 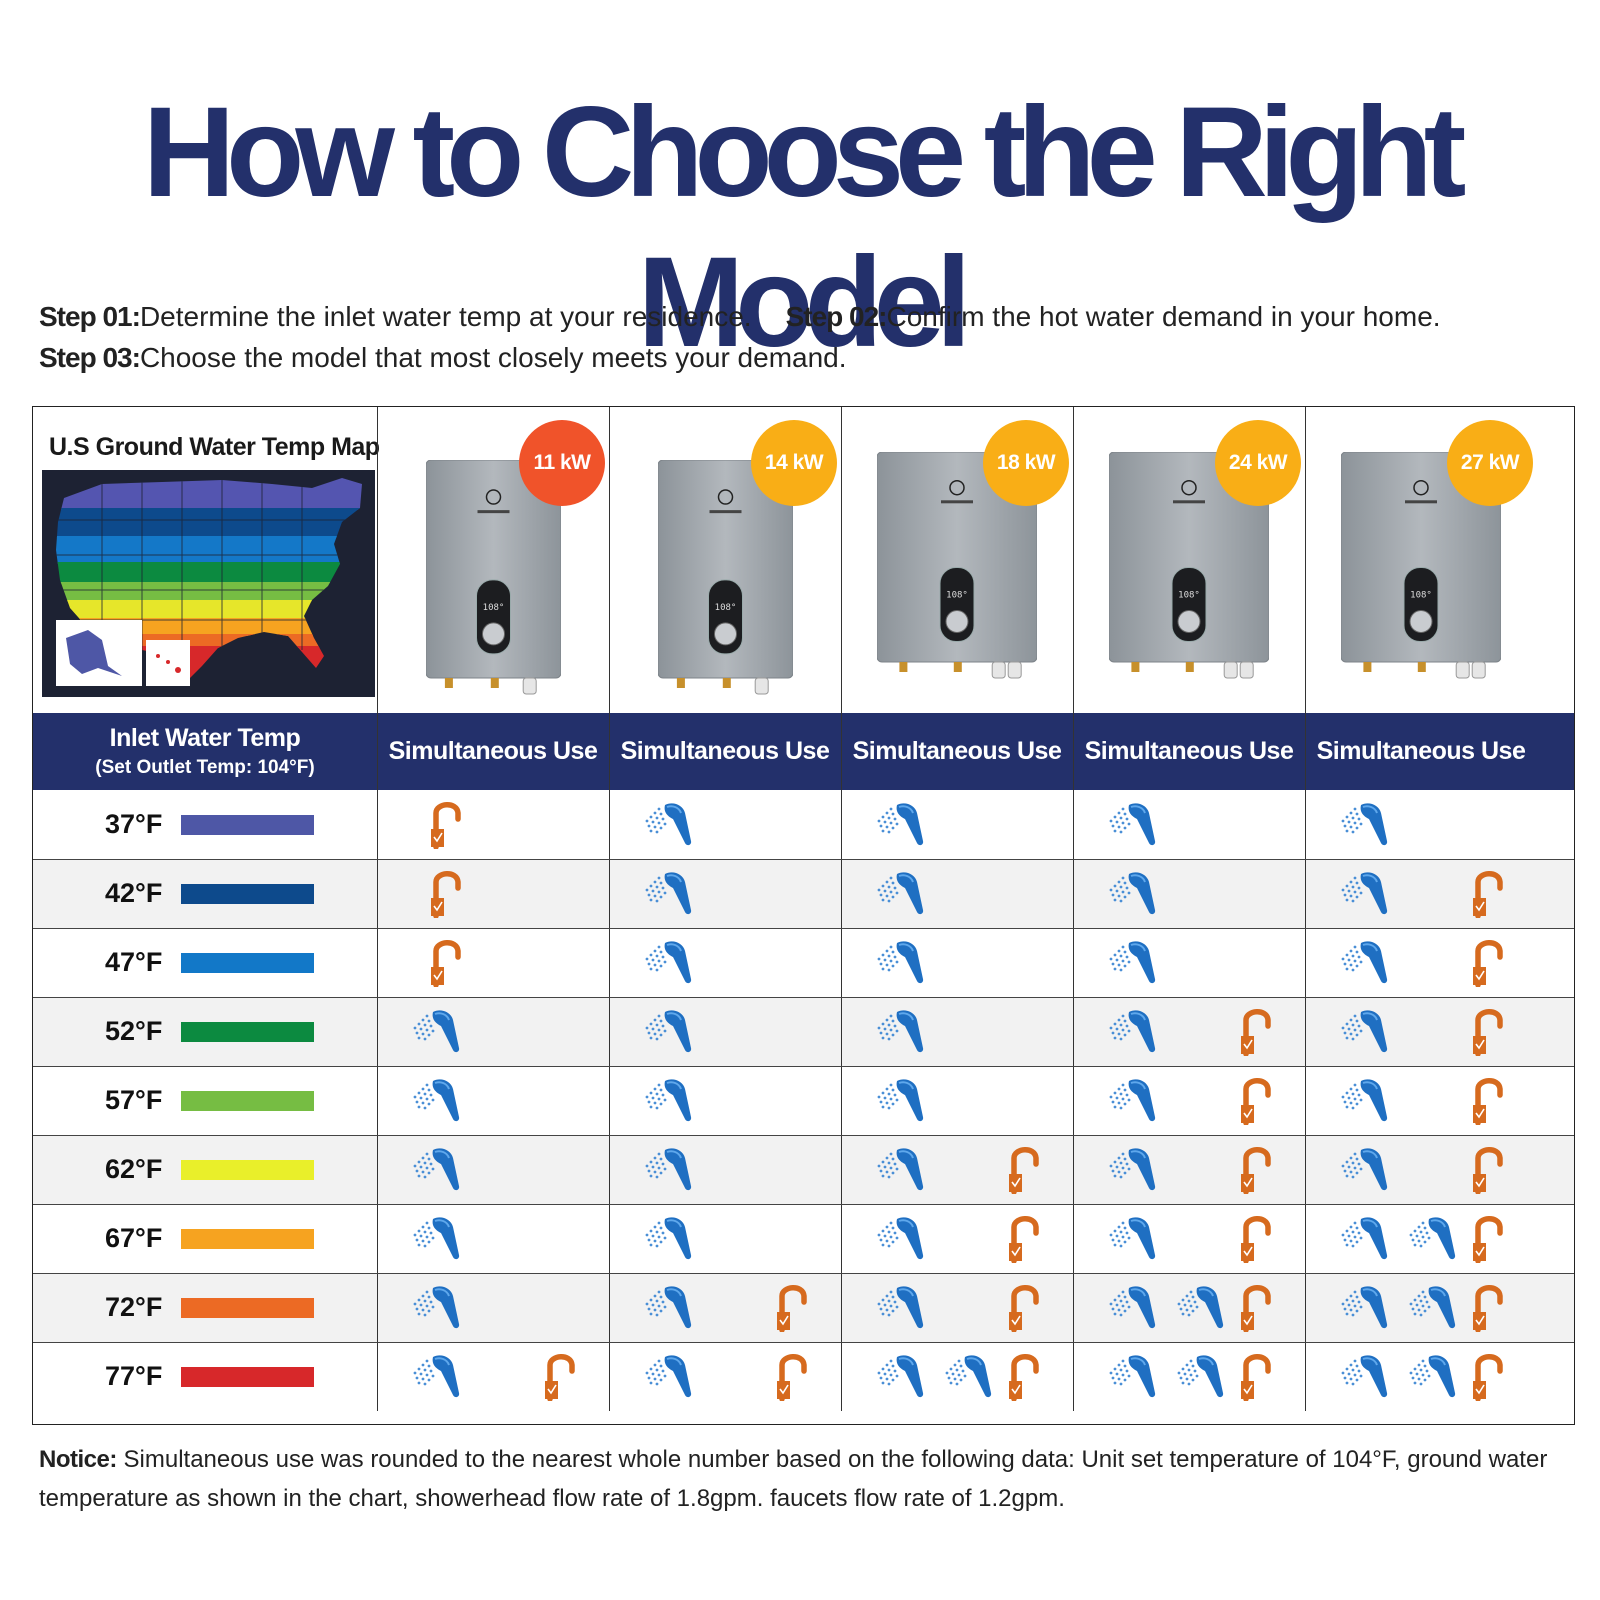 What do you see at coordinates (1026, 463) in the screenshot?
I see `power-badge: 18 kW` at bounding box center [1026, 463].